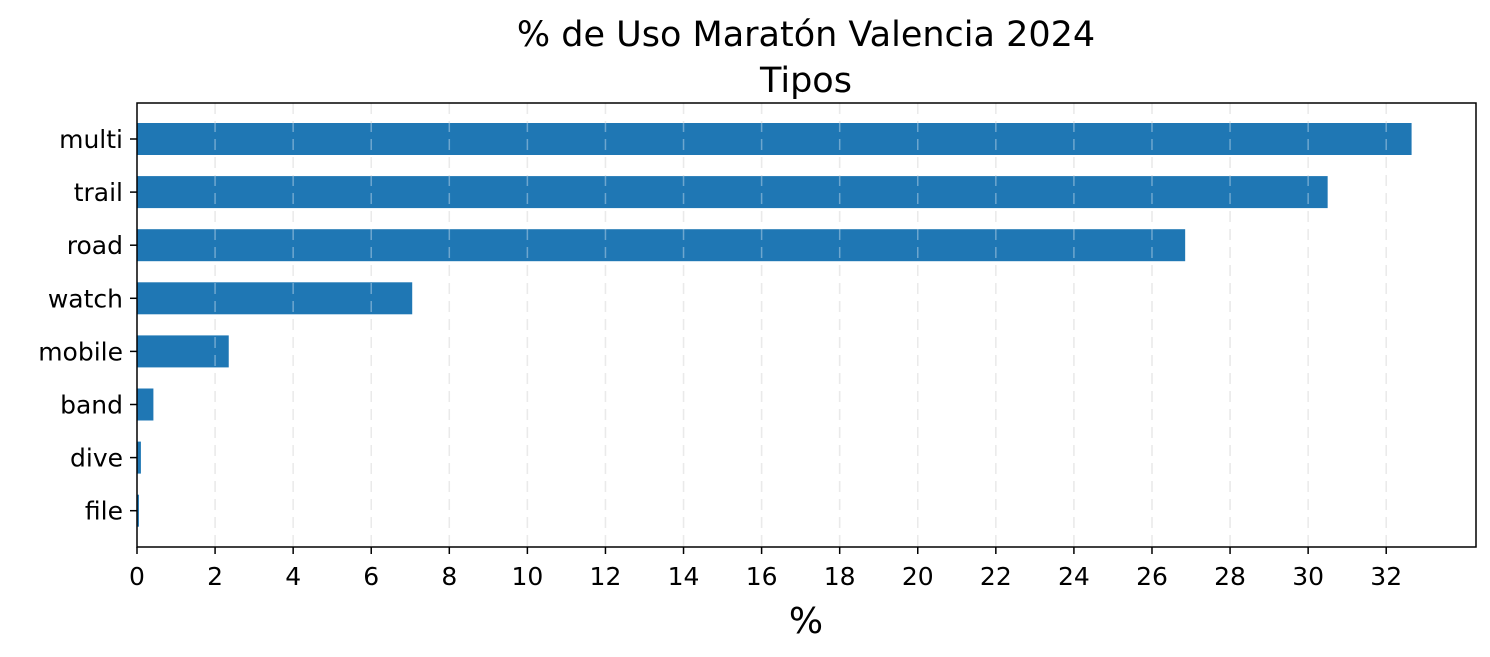  I want to click on bar-file, so click(138, 510).